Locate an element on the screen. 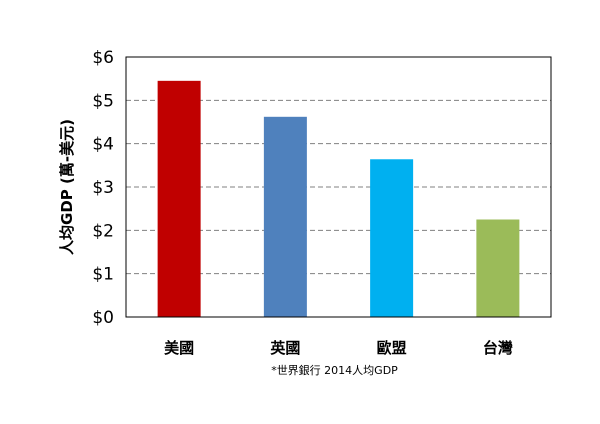  y-tick-label: $1 is located at coordinates (103, 275).